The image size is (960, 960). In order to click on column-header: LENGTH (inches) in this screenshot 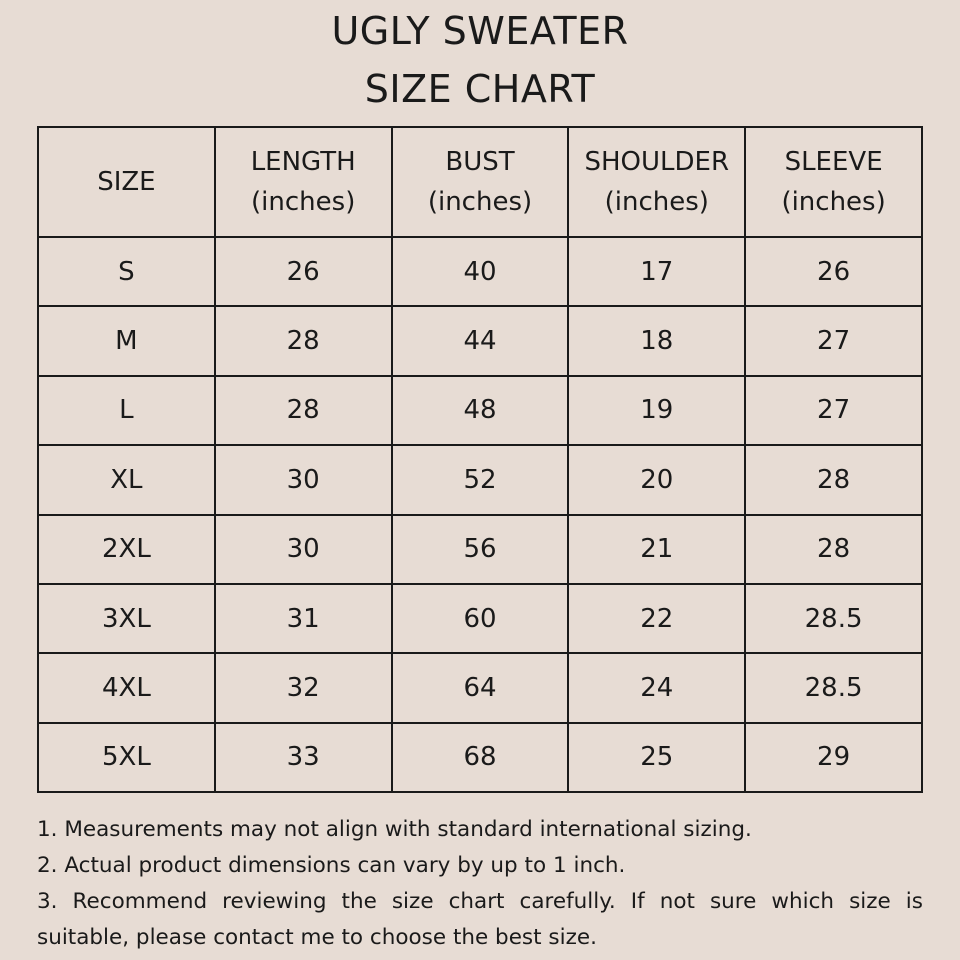, I will do `click(303, 182)`.